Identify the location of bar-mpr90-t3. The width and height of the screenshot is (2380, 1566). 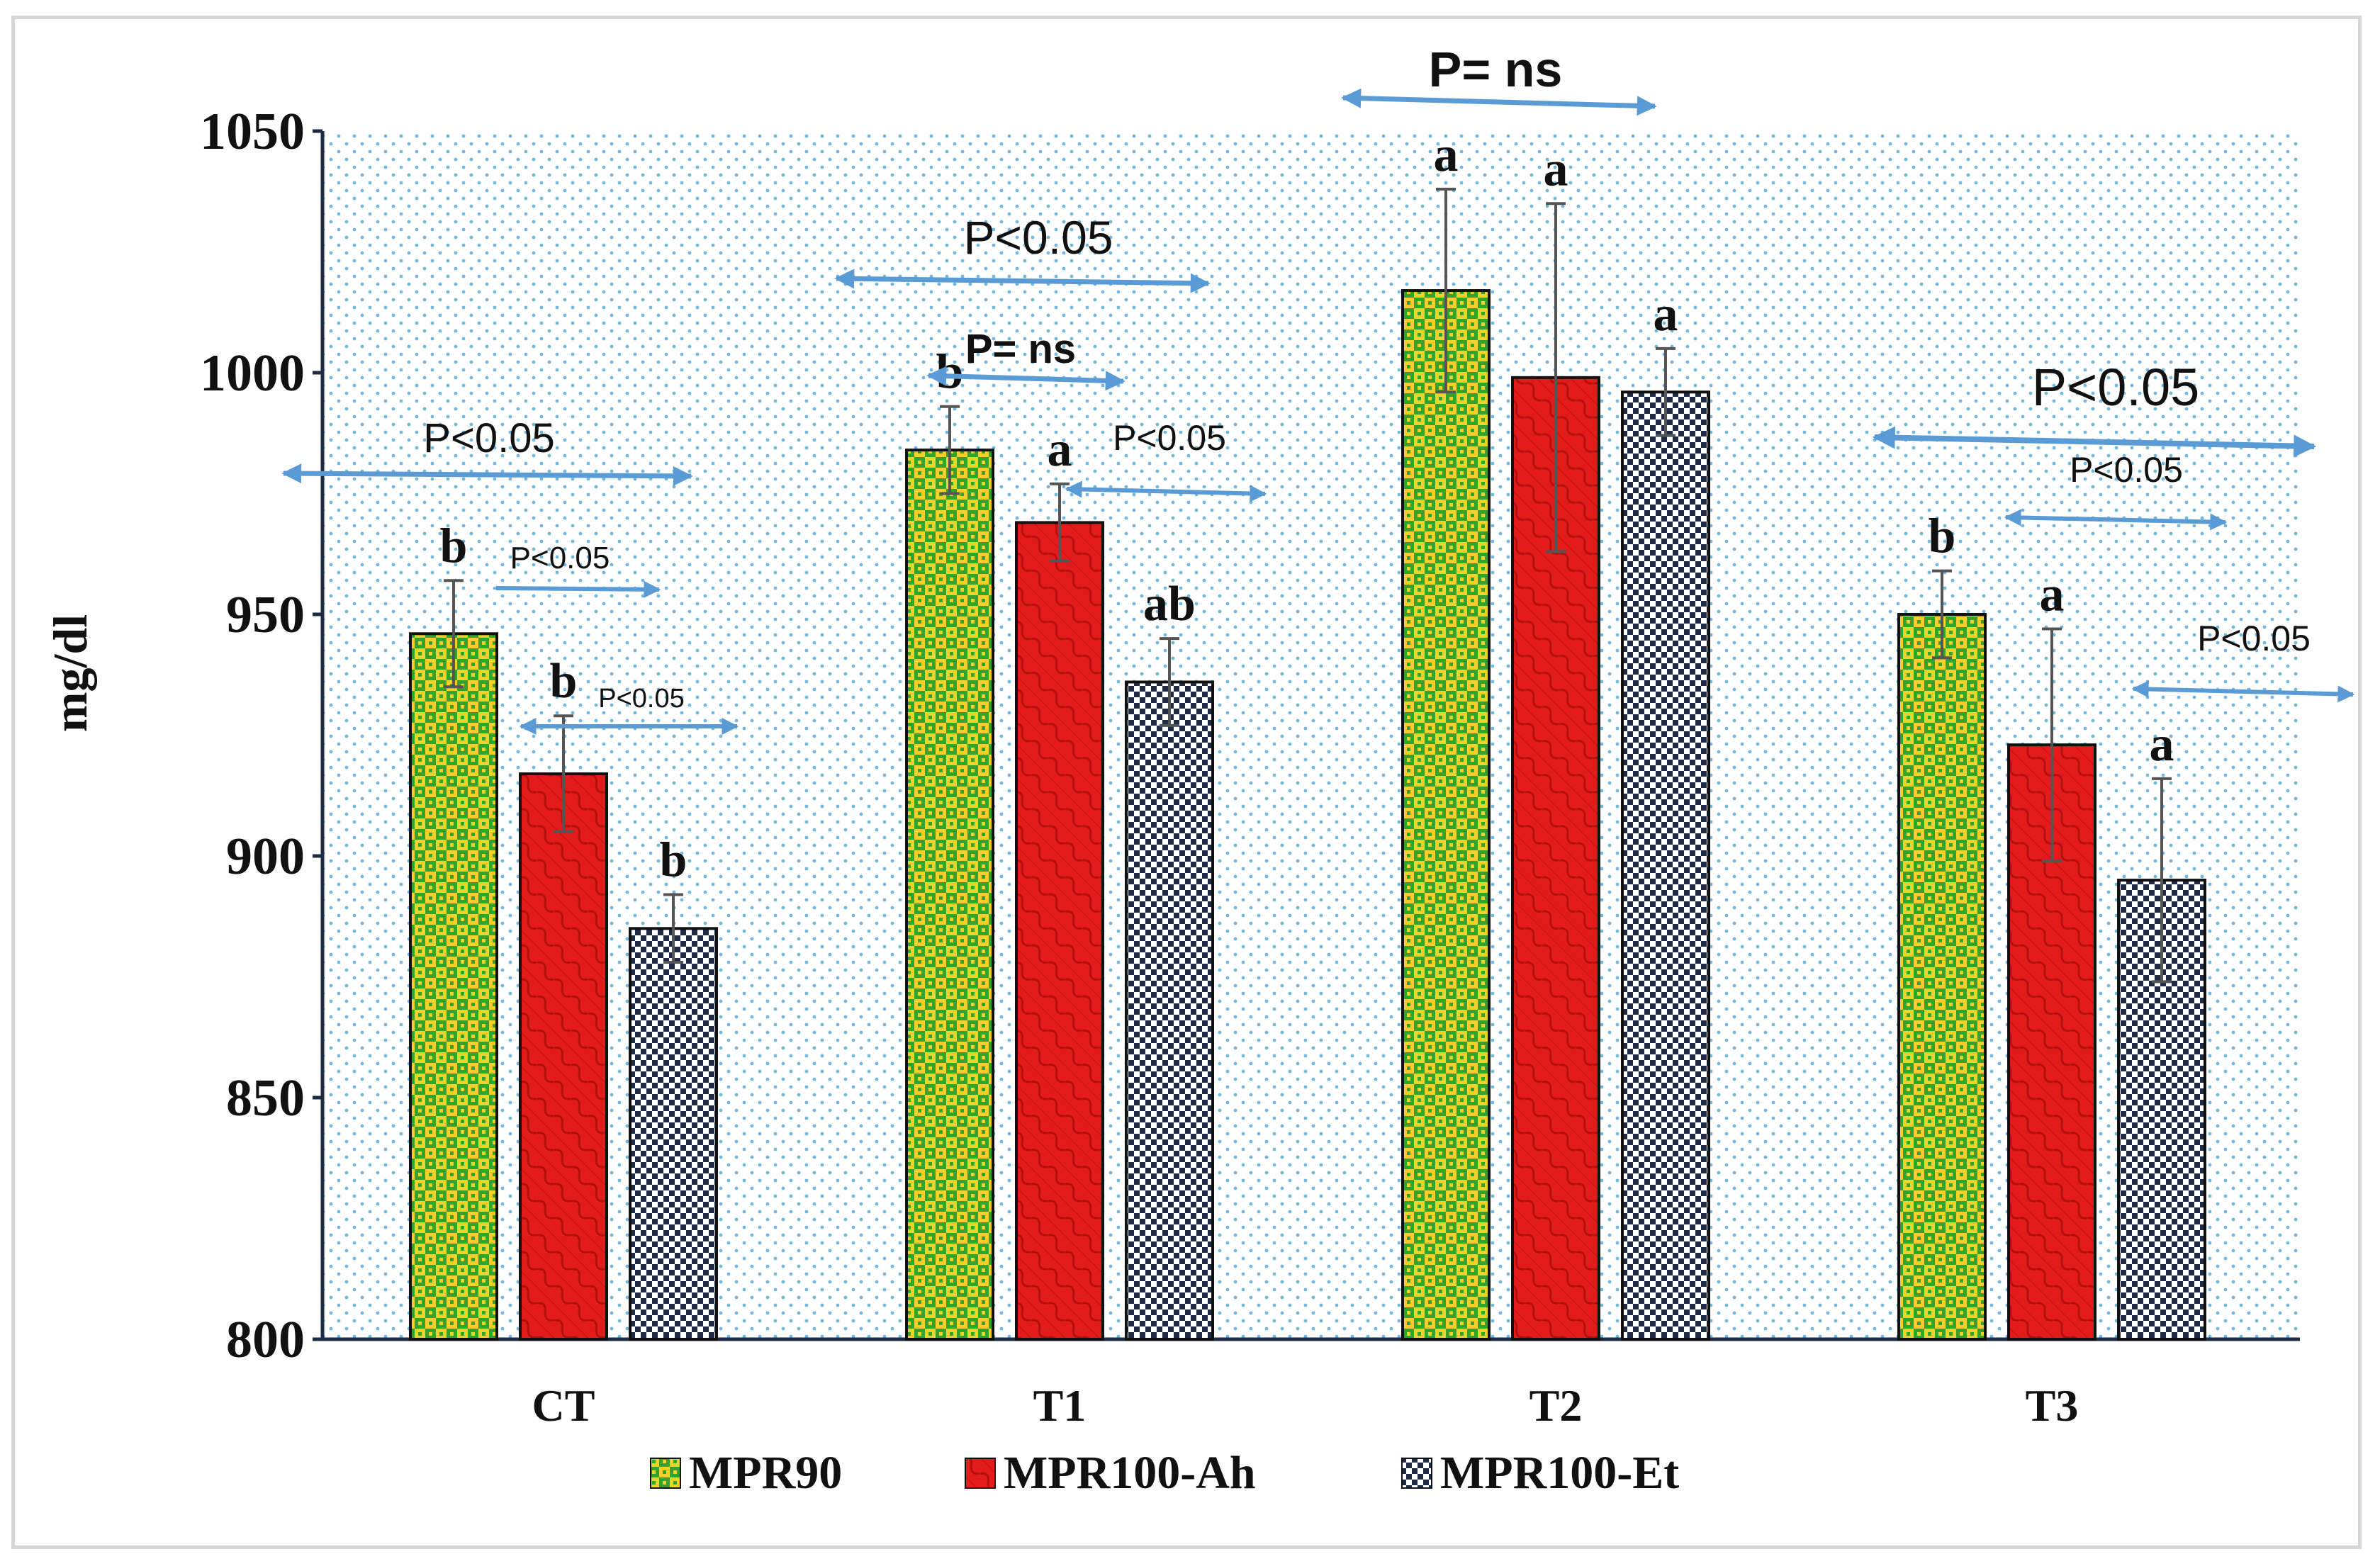
(1942, 977).